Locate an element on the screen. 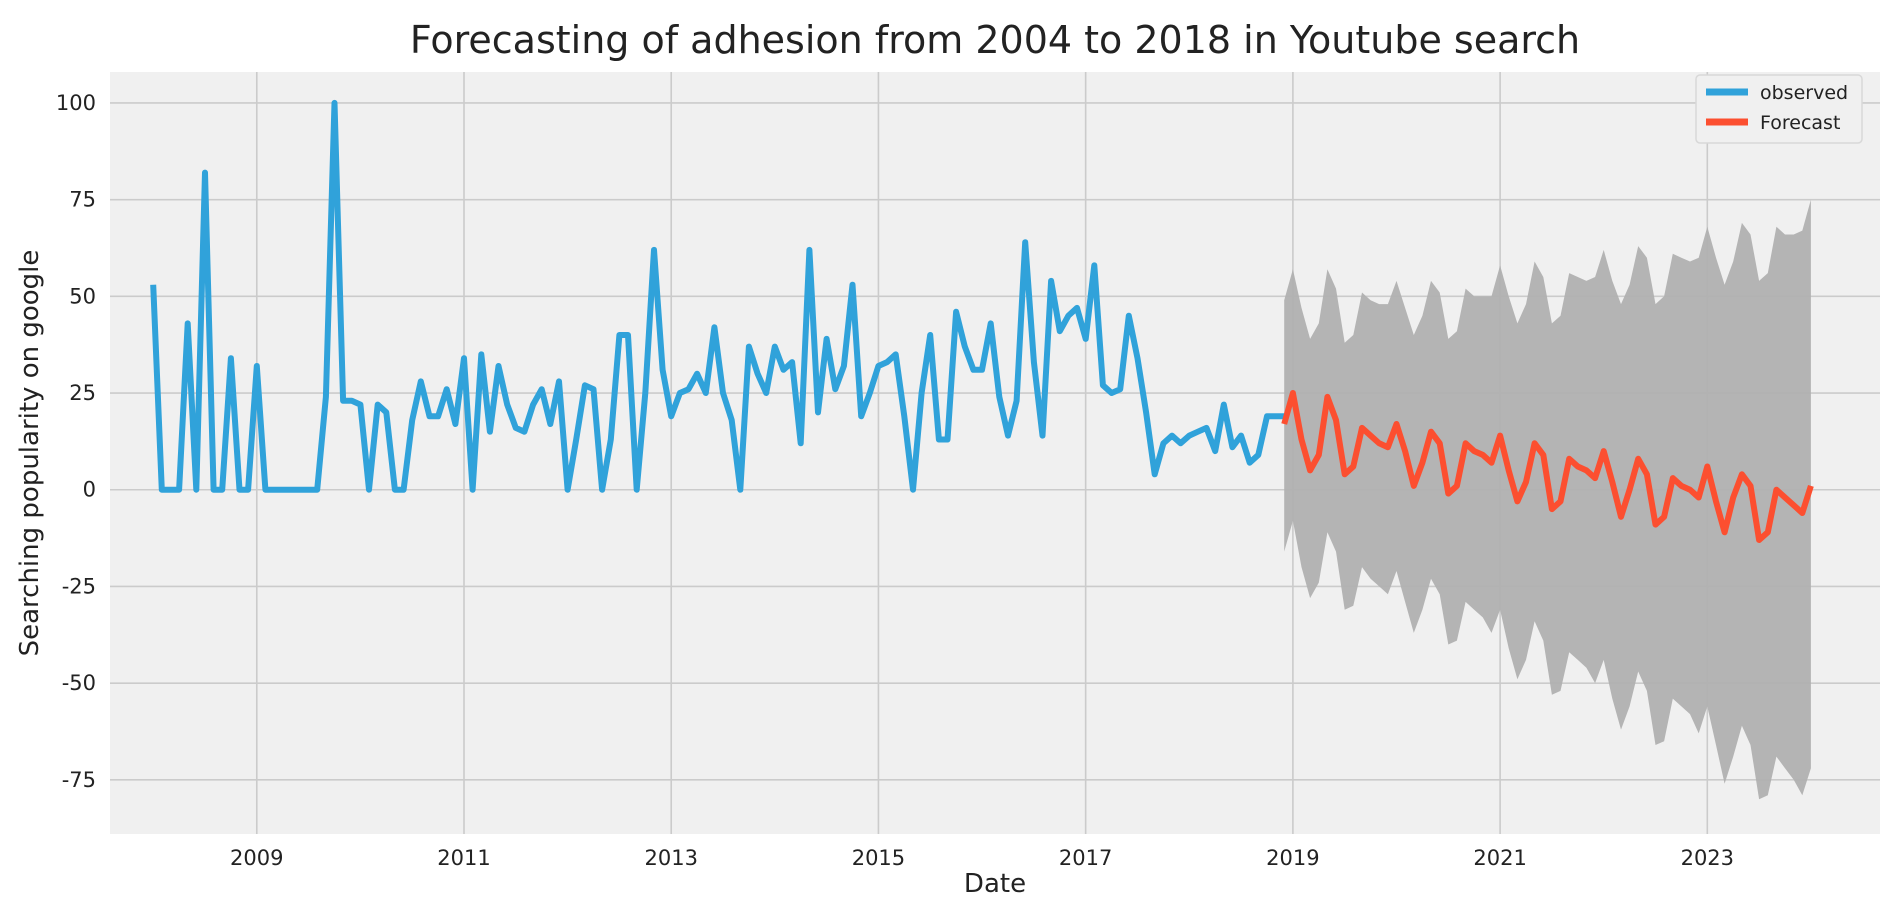 This screenshot has height=908, width=1896. x-tick-label: 2019 is located at coordinates (1292, 858).